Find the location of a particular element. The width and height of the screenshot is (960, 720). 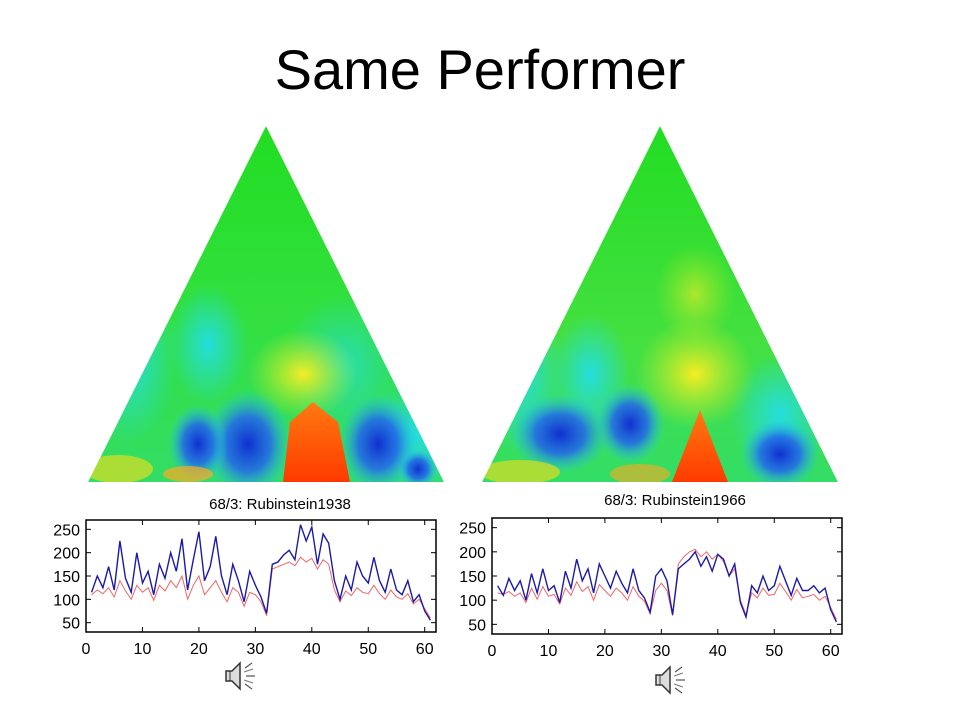

chart-title-right: 68/3: Rubinstein1966 is located at coordinates (675, 500).